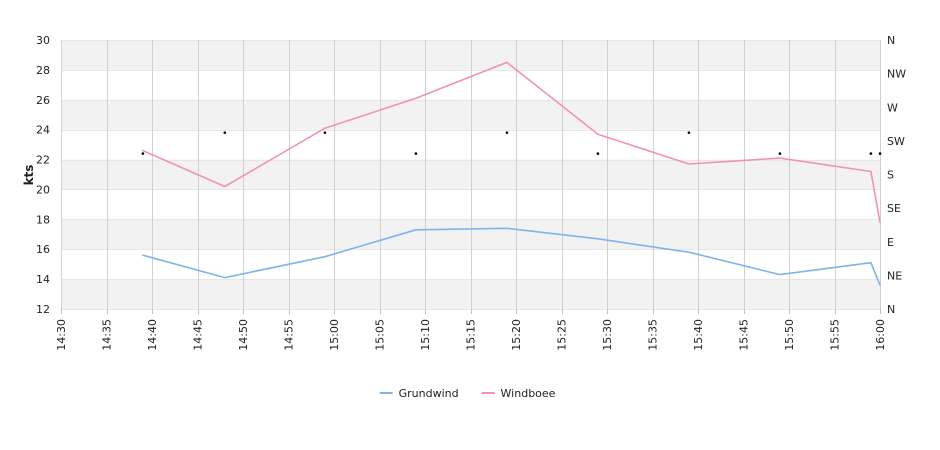  What do you see at coordinates (43, 219) in the screenshot?
I see `y-tick-label: 18` at bounding box center [43, 219].